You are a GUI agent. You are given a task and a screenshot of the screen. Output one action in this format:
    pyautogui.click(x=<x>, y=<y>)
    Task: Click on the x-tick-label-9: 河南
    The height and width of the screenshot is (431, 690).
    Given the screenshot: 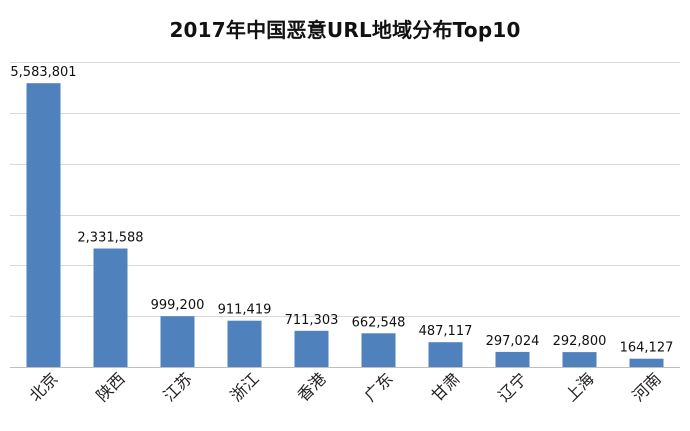 What is the action you would take?
    pyautogui.click(x=647, y=387)
    